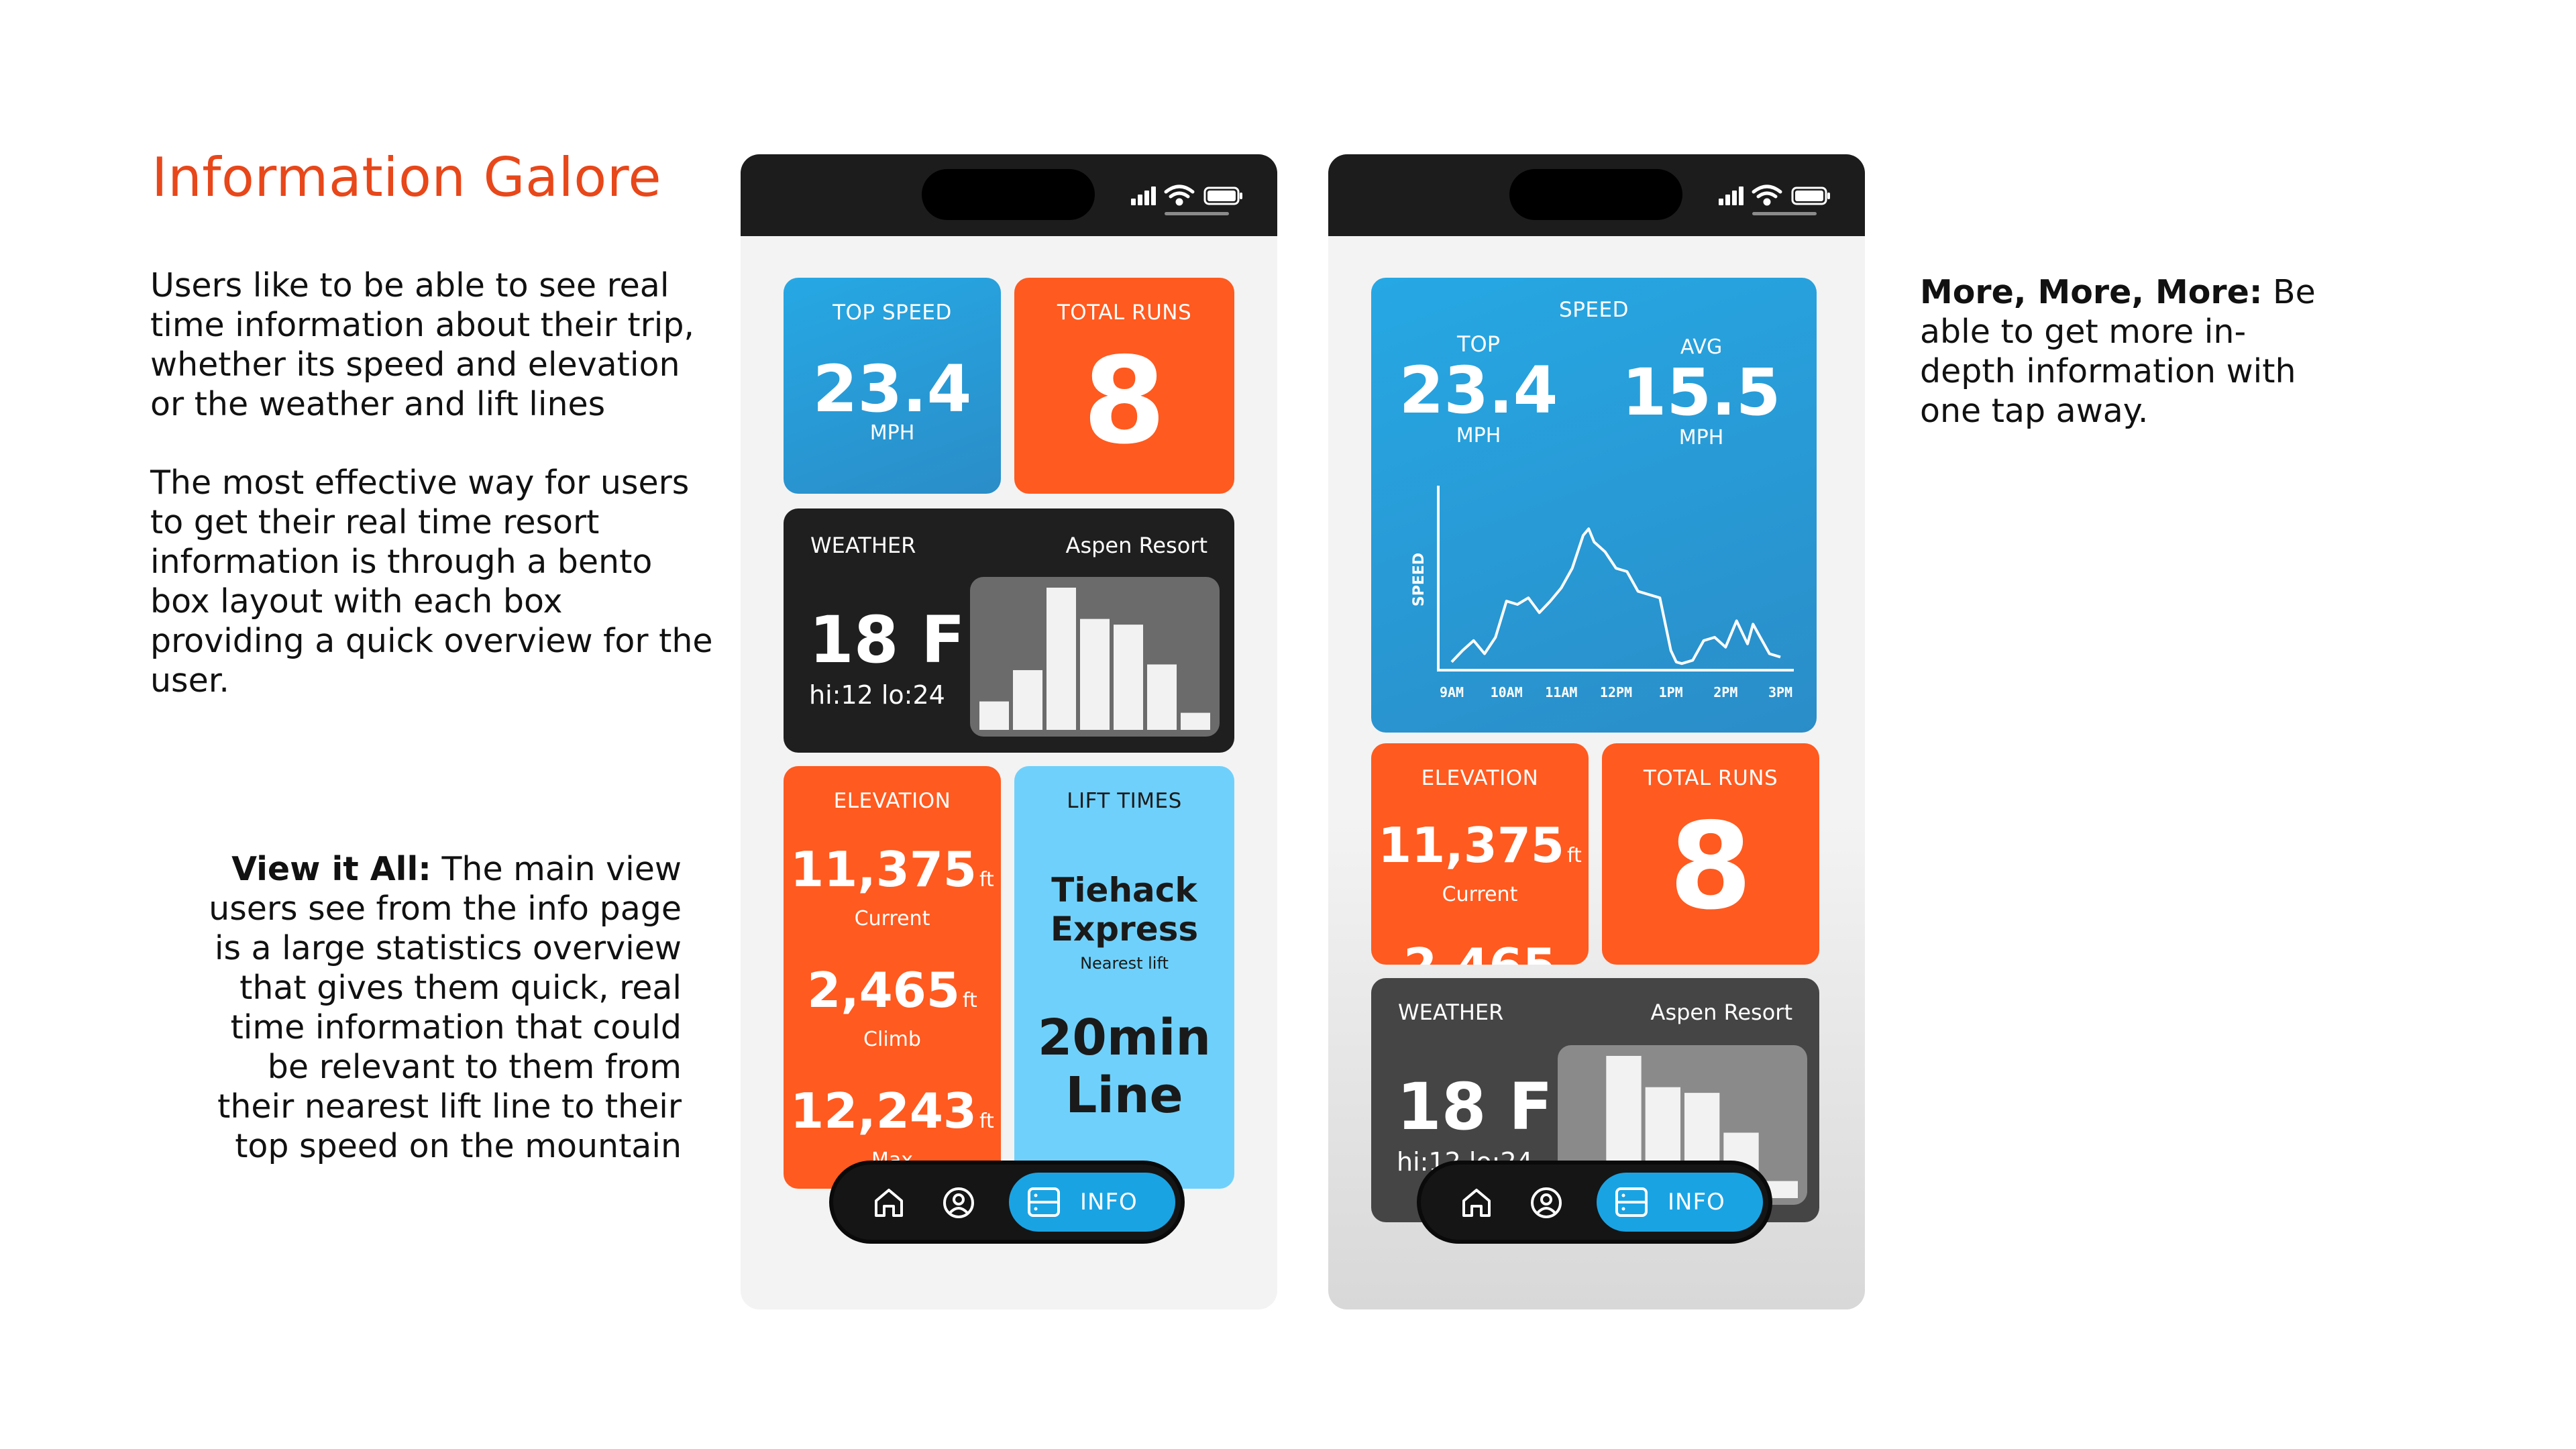 The width and height of the screenshot is (2576, 1449). What do you see at coordinates (883, 1111) in the screenshot?
I see `elevation-max-value: 12,243` at bounding box center [883, 1111].